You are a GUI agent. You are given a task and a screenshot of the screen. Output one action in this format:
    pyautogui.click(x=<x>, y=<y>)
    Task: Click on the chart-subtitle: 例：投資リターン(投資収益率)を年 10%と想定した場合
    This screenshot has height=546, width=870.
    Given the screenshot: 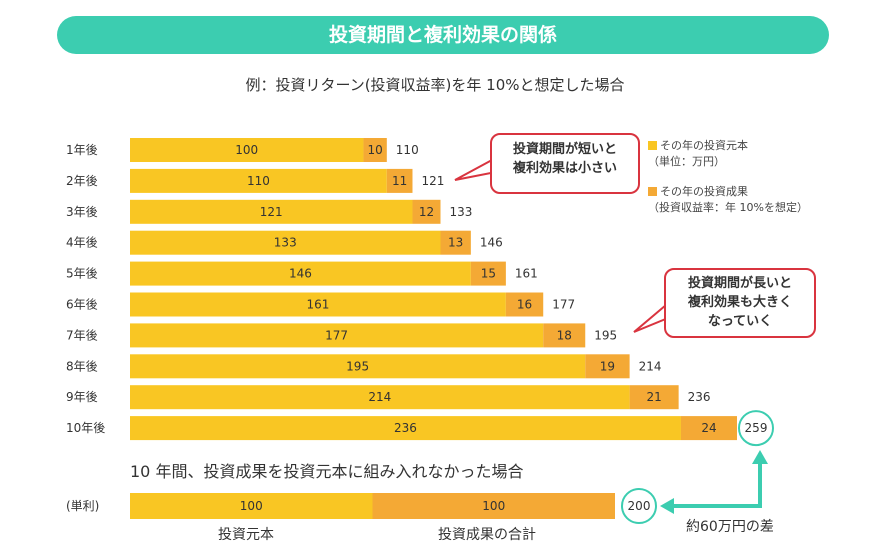 What is the action you would take?
    pyautogui.click(x=435, y=85)
    